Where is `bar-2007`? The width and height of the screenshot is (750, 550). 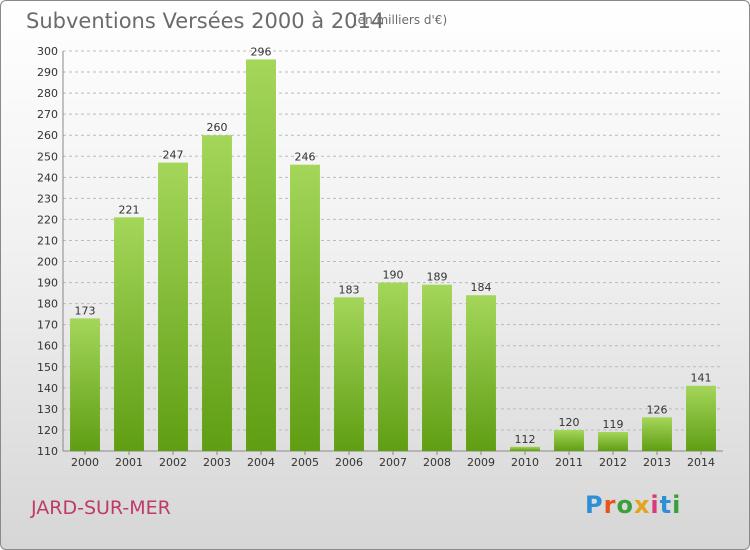 bar-2007 is located at coordinates (393, 366).